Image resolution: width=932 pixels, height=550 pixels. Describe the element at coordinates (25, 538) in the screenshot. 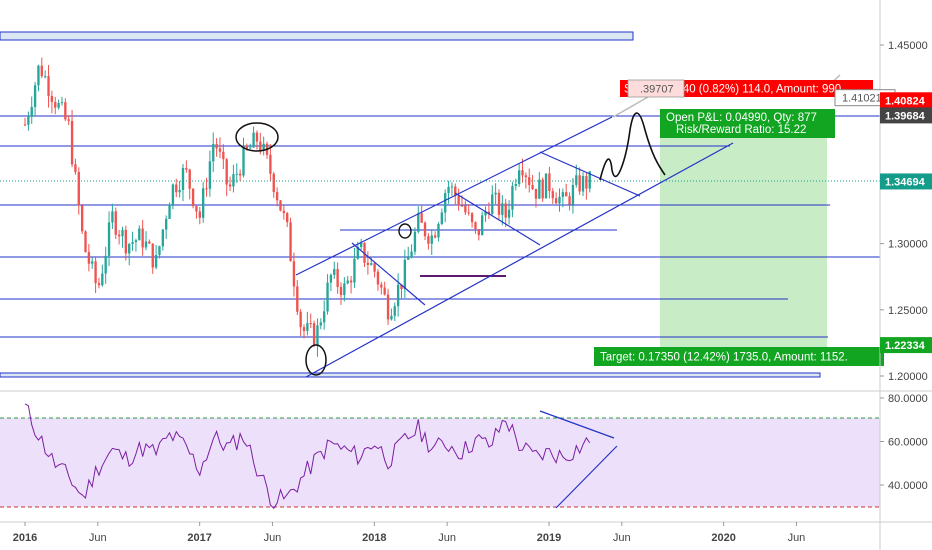

I see `time-tick-label: 2016` at that location.